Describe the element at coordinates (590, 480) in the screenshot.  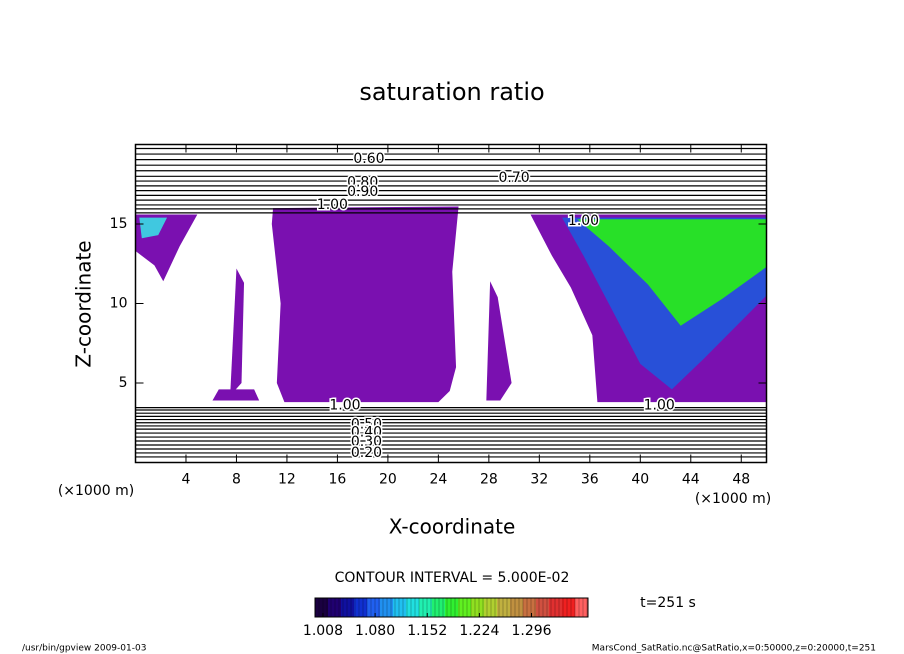
I see `x-tick-label: 36` at that location.